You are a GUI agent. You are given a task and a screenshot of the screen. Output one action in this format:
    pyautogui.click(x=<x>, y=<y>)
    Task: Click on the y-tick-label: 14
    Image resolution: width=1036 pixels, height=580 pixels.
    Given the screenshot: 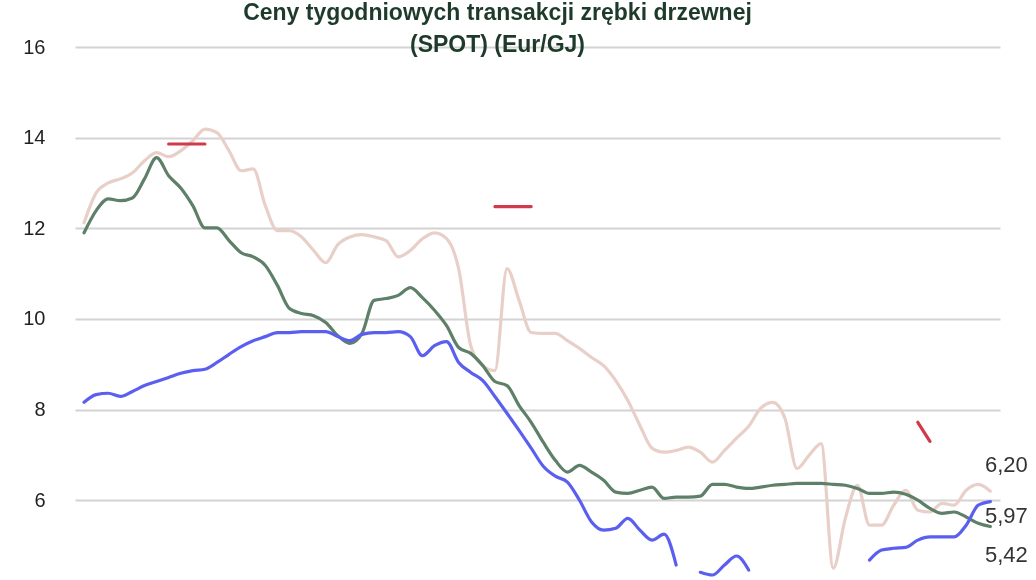 What is the action you would take?
    pyautogui.click(x=34, y=137)
    